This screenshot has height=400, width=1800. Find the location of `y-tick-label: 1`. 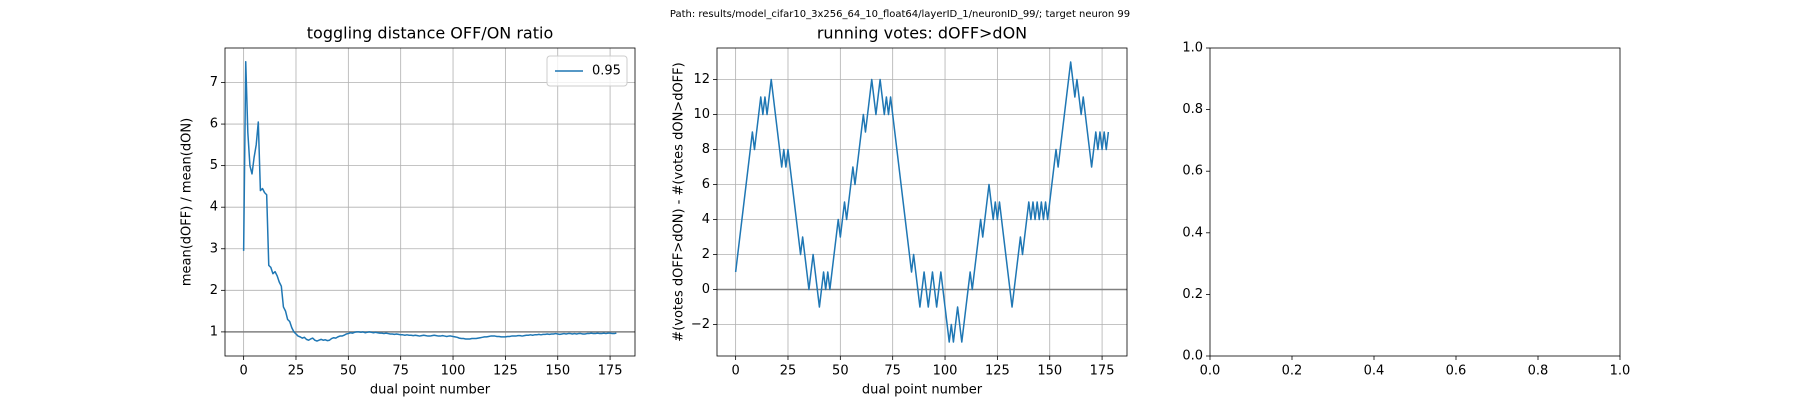

y-tick-label: 1 is located at coordinates (214, 331).